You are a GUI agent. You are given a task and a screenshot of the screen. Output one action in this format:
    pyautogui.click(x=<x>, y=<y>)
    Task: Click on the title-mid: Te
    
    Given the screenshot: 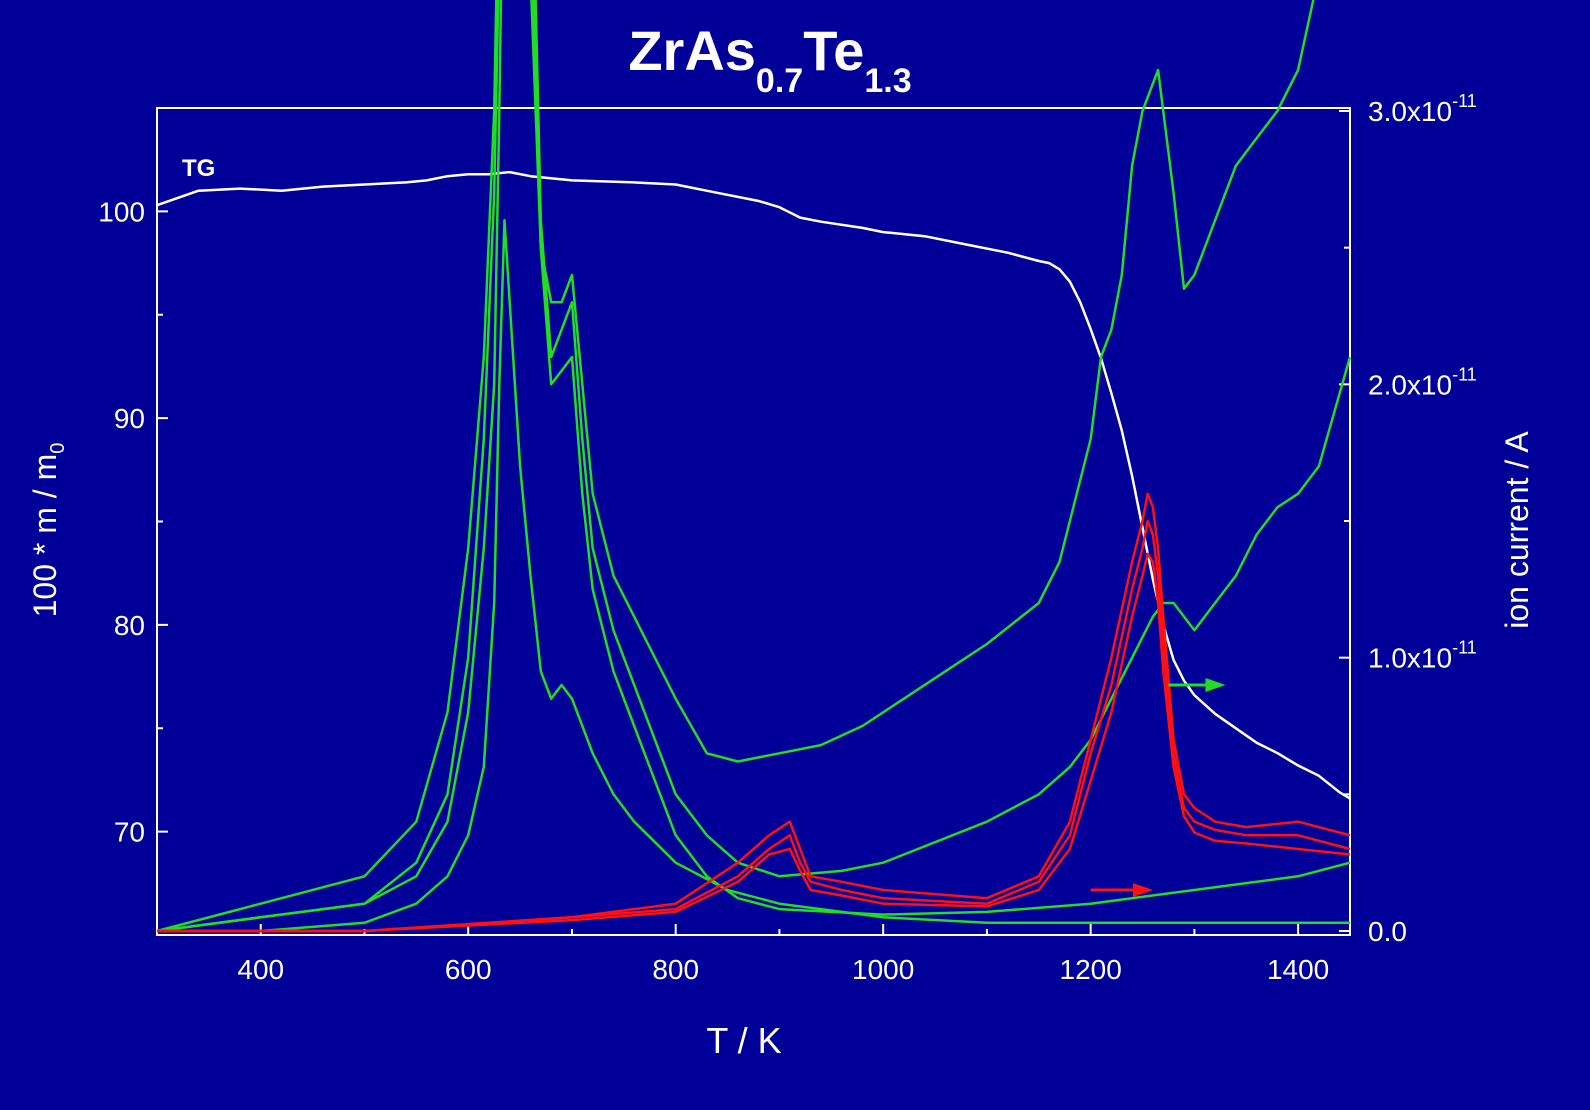 What is the action you would take?
    pyautogui.click(x=833, y=50)
    